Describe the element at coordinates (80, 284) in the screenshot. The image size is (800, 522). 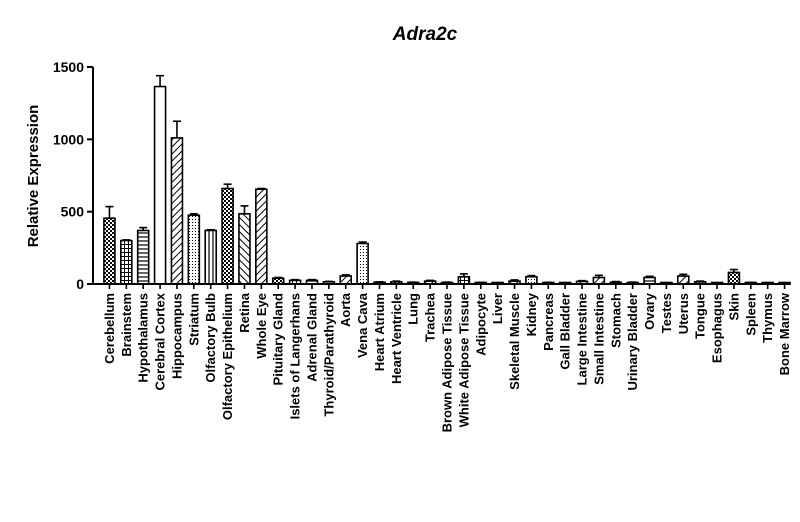
I see `y-tick-label: 0` at that location.